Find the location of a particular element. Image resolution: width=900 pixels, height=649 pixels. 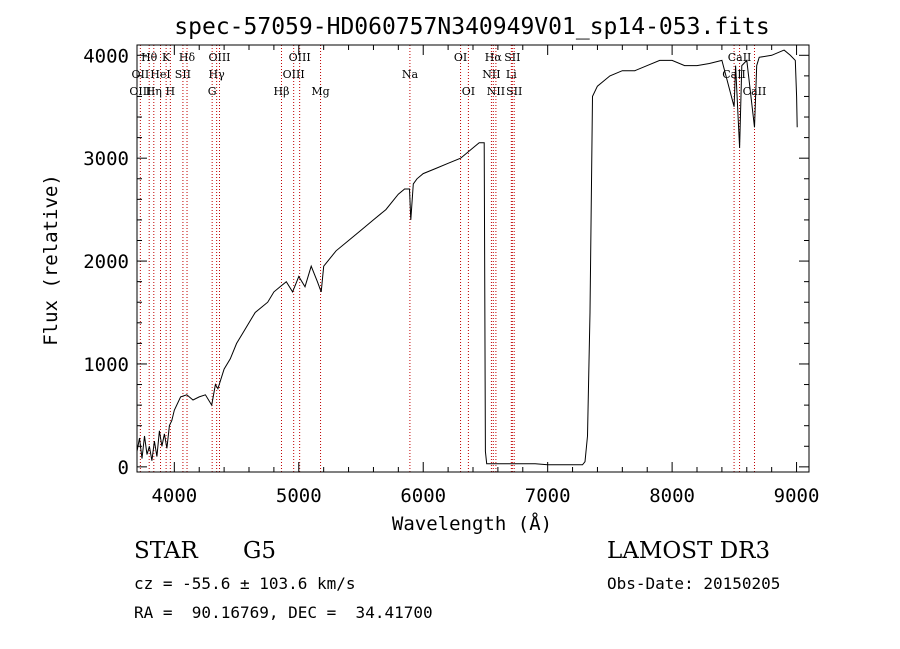

y-tick-label: 2000 is located at coordinates (106, 262).